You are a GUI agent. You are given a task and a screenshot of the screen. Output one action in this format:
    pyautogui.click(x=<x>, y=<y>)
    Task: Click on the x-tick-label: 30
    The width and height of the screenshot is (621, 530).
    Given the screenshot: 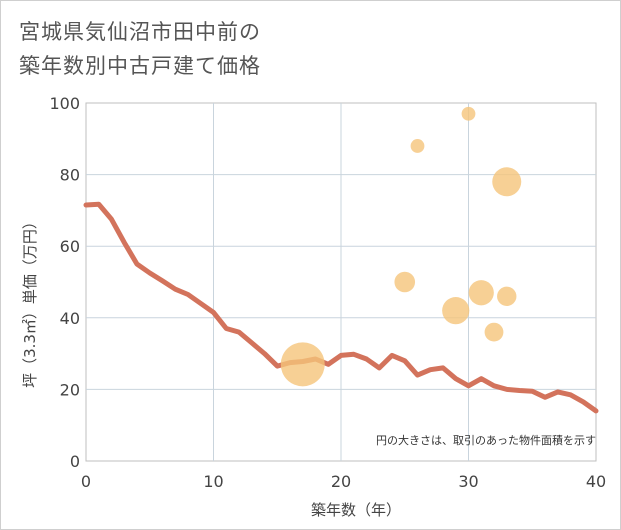 What is the action you would take?
    pyautogui.click(x=468, y=481)
    